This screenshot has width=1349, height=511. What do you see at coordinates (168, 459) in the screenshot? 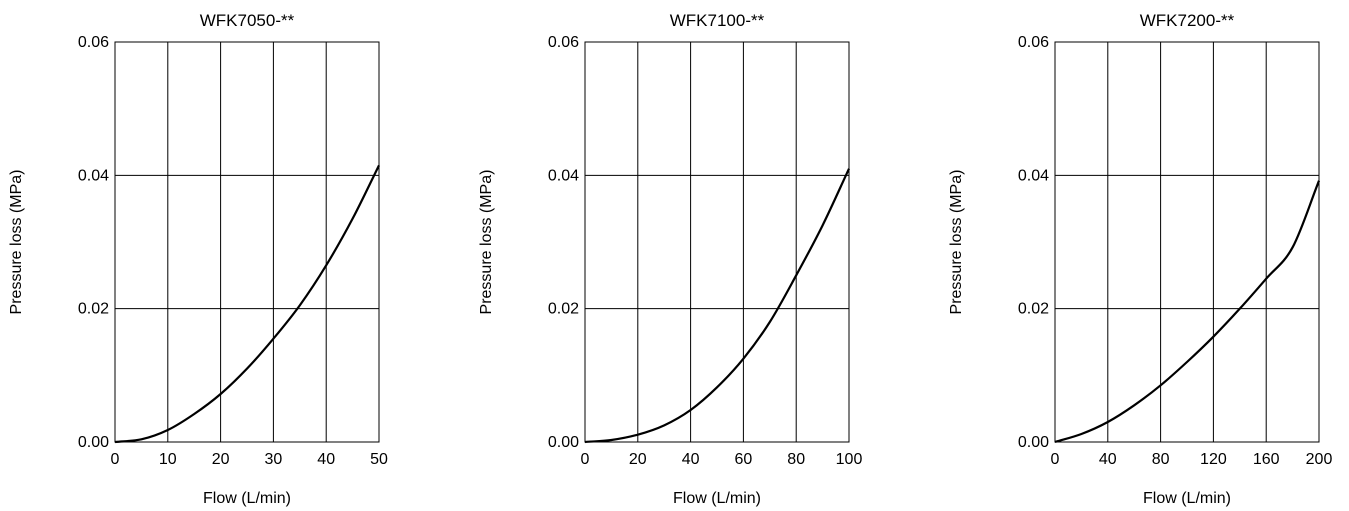
I see `x-tick-label: 10` at bounding box center [168, 459].